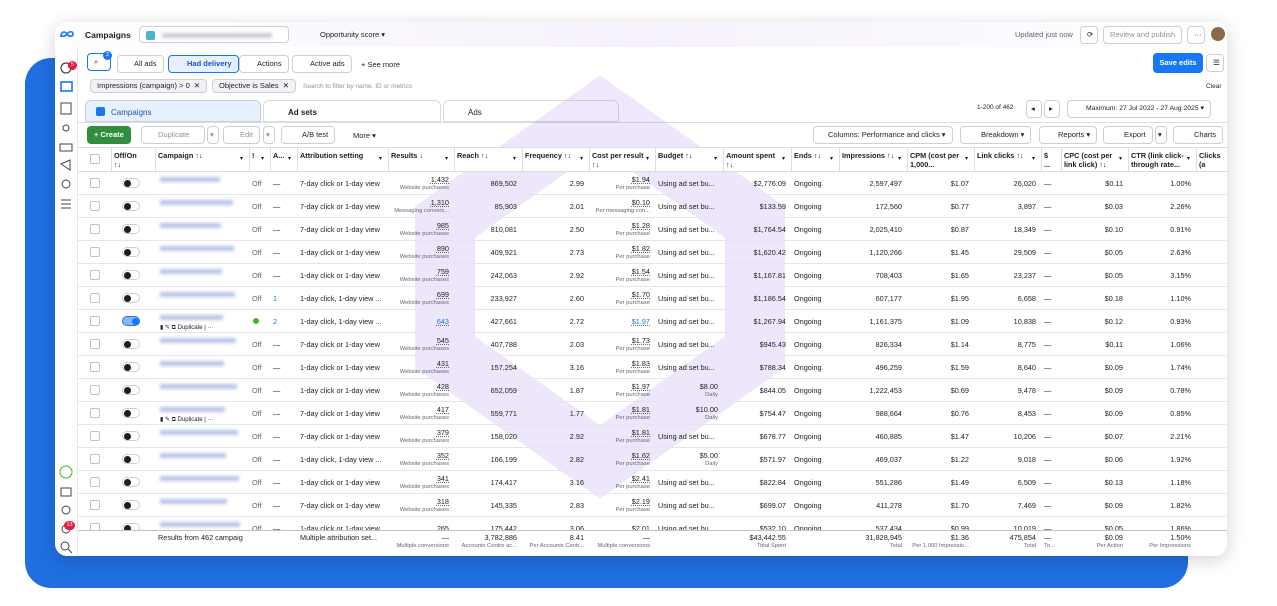 The image size is (1277, 606). What do you see at coordinates (352, 111) in the screenshot?
I see `tab: Ad sets` at bounding box center [352, 111].